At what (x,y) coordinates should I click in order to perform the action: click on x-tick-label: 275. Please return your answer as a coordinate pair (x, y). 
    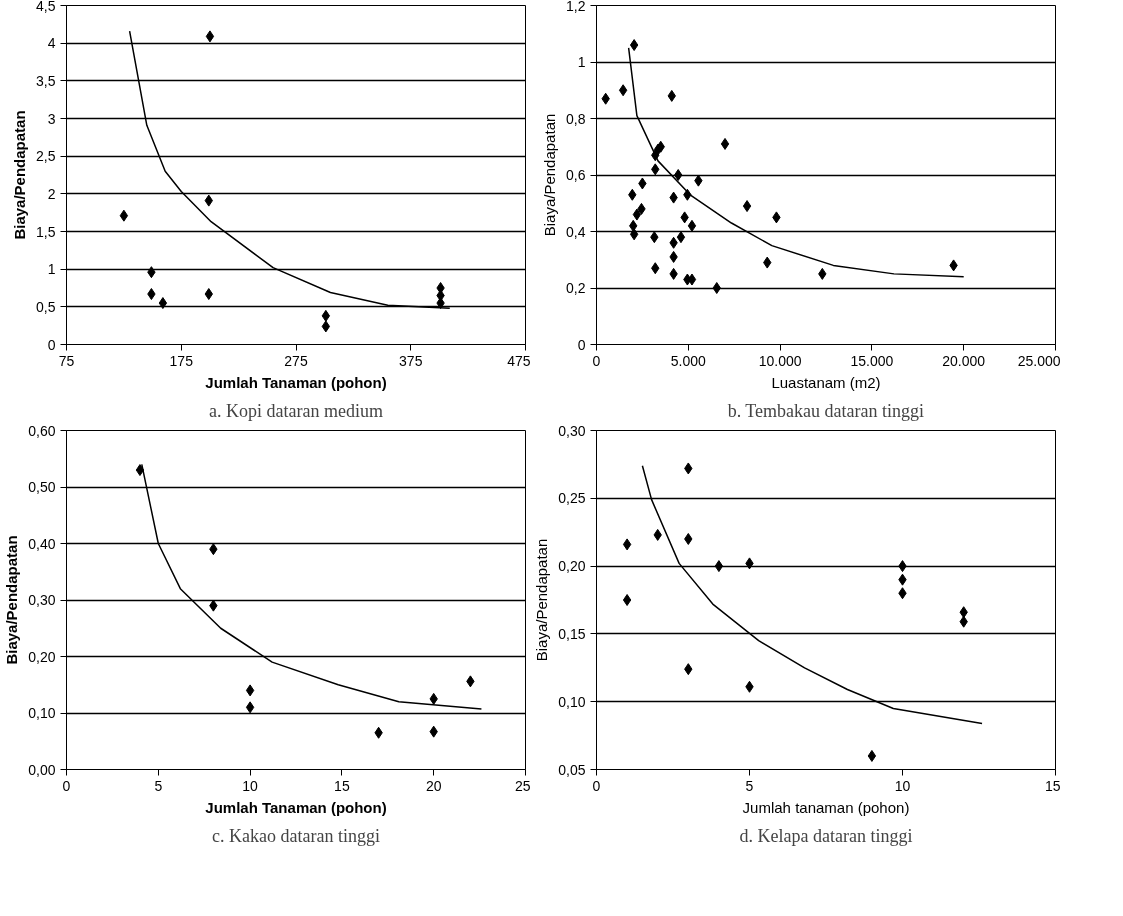
    Looking at the image, I should click on (296, 360).